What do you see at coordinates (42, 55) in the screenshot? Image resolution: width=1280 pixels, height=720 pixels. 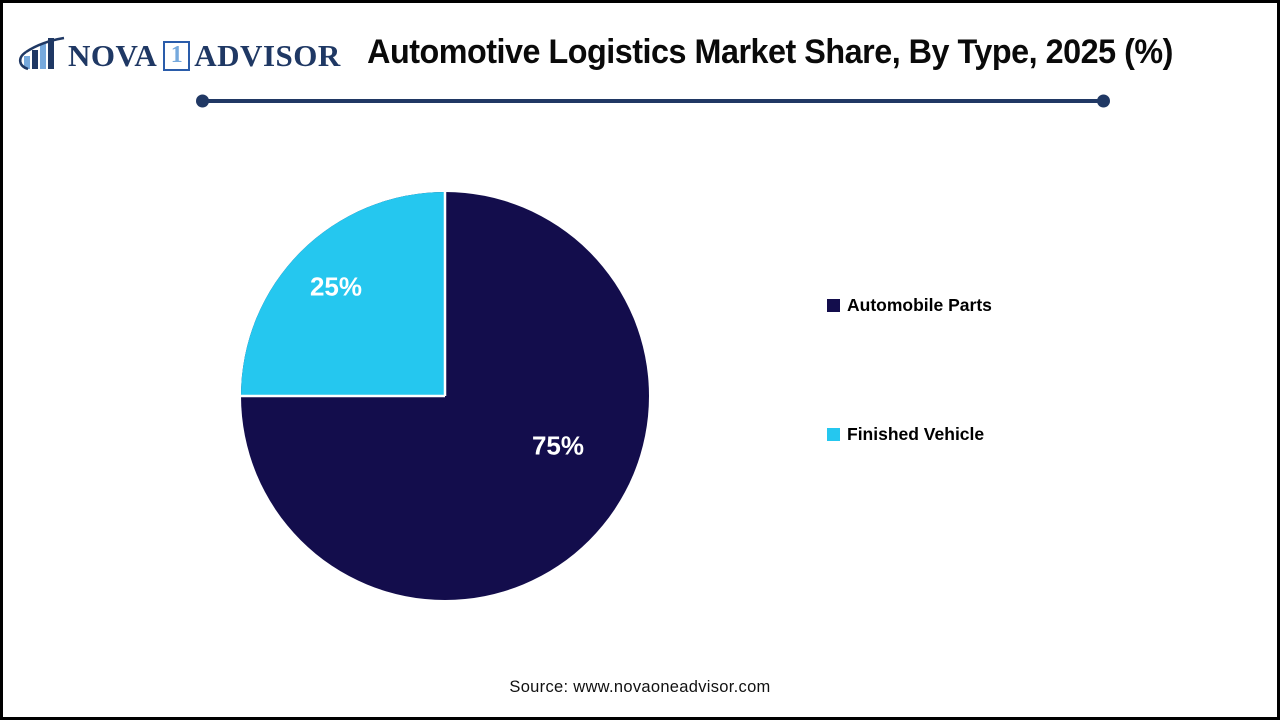 I see `bar-chart-swoosh-icon` at bounding box center [42, 55].